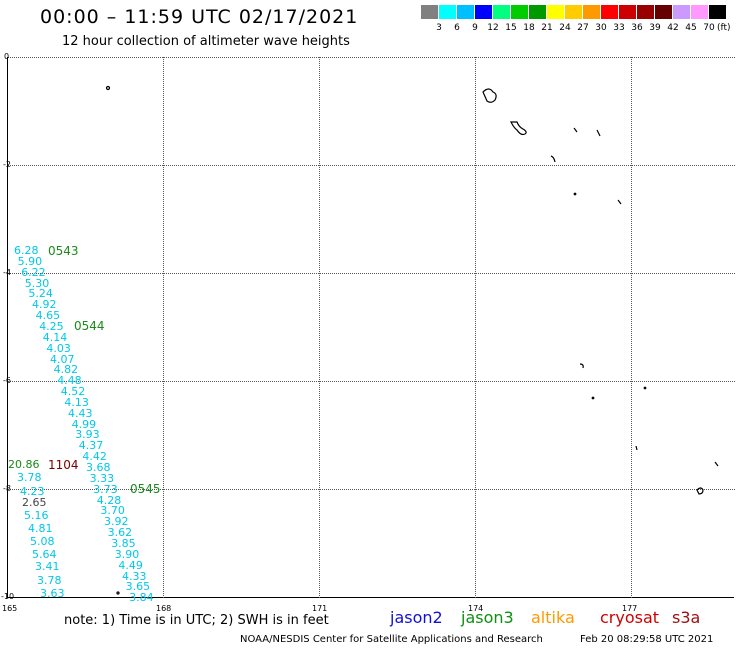  I want to click on legend-label: 33, so click(619, 28).